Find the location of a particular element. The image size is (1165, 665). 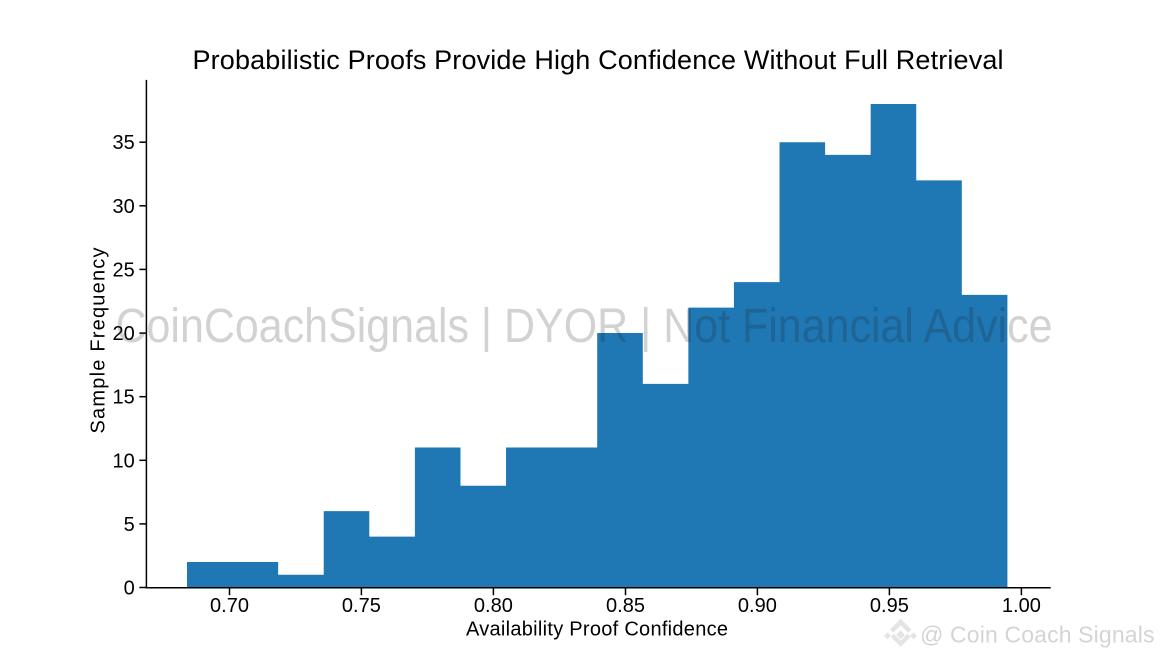

svg-text: 0.70 is located at coordinates (229, 606).